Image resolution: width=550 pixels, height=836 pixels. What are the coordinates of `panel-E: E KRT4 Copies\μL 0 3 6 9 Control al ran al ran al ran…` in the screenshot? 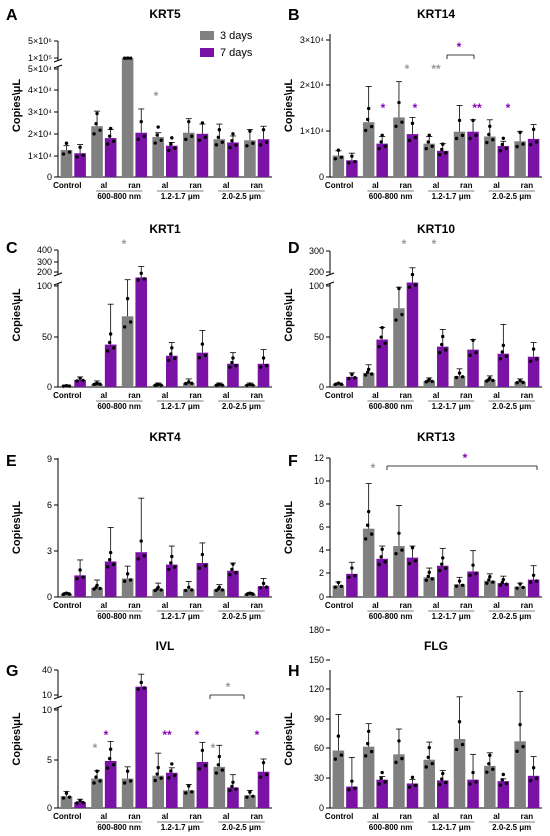 It's located at (139, 525).